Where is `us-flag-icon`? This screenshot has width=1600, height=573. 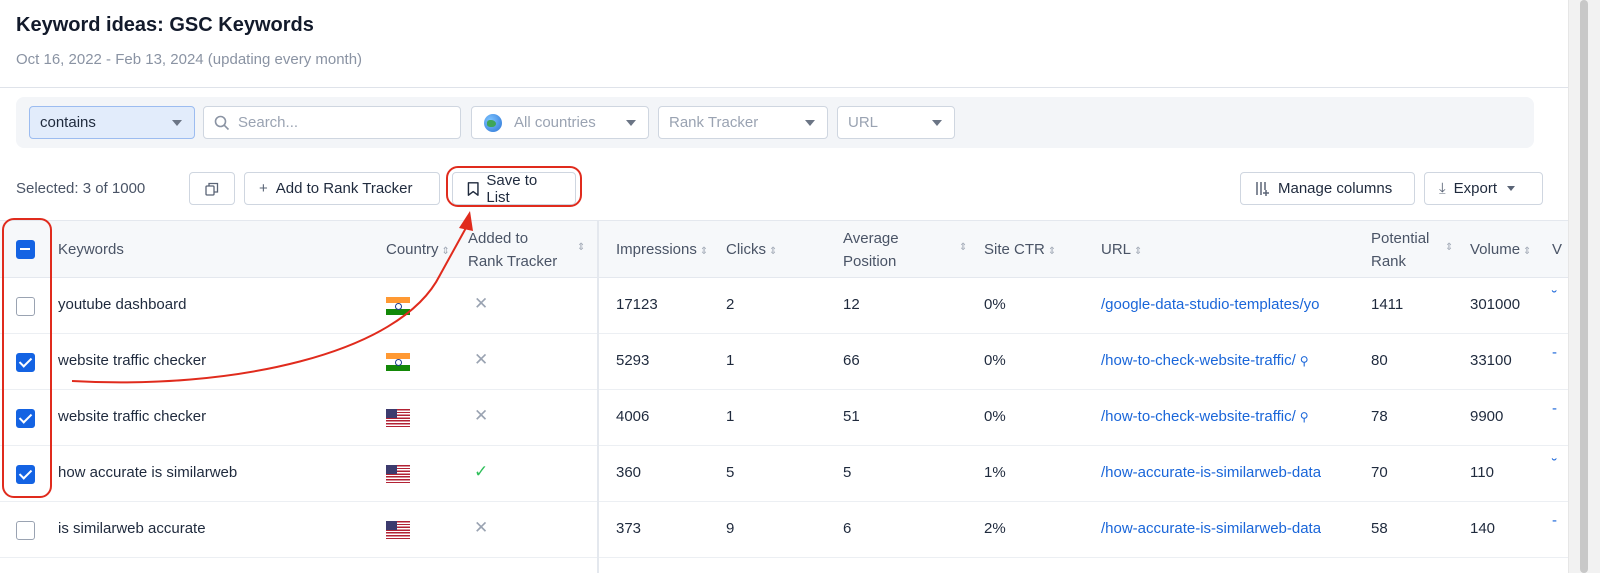 us-flag-icon is located at coordinates (398, 474).